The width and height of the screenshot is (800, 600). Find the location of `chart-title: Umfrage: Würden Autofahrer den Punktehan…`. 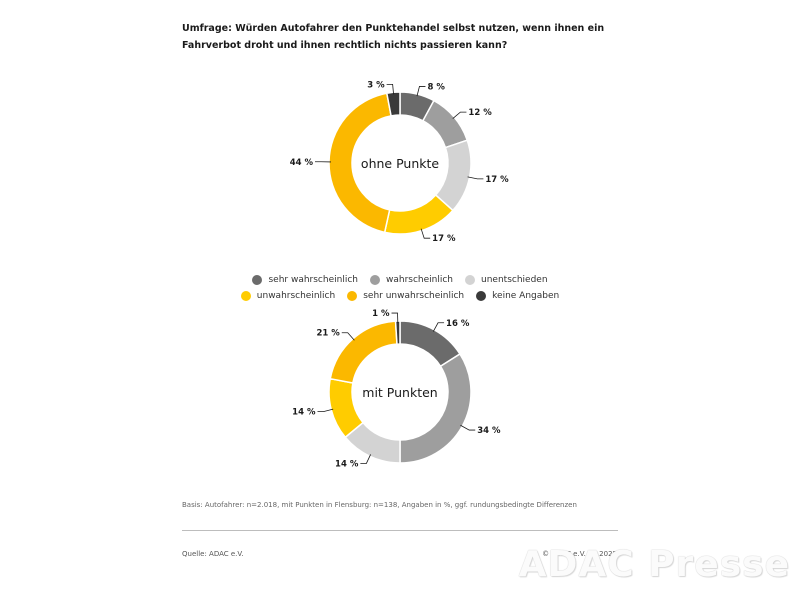

chart-title: Umfrage: Würden Autofahrer den Punktehan… is located at coordinates (393, 37).